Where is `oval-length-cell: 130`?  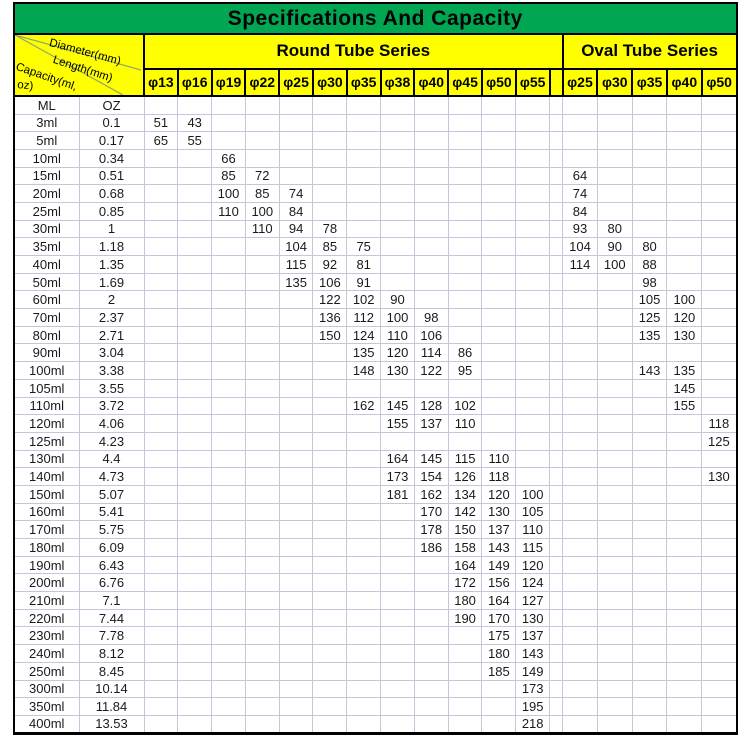
oval-length-cell: 130 is located at coordinates (684, 335).